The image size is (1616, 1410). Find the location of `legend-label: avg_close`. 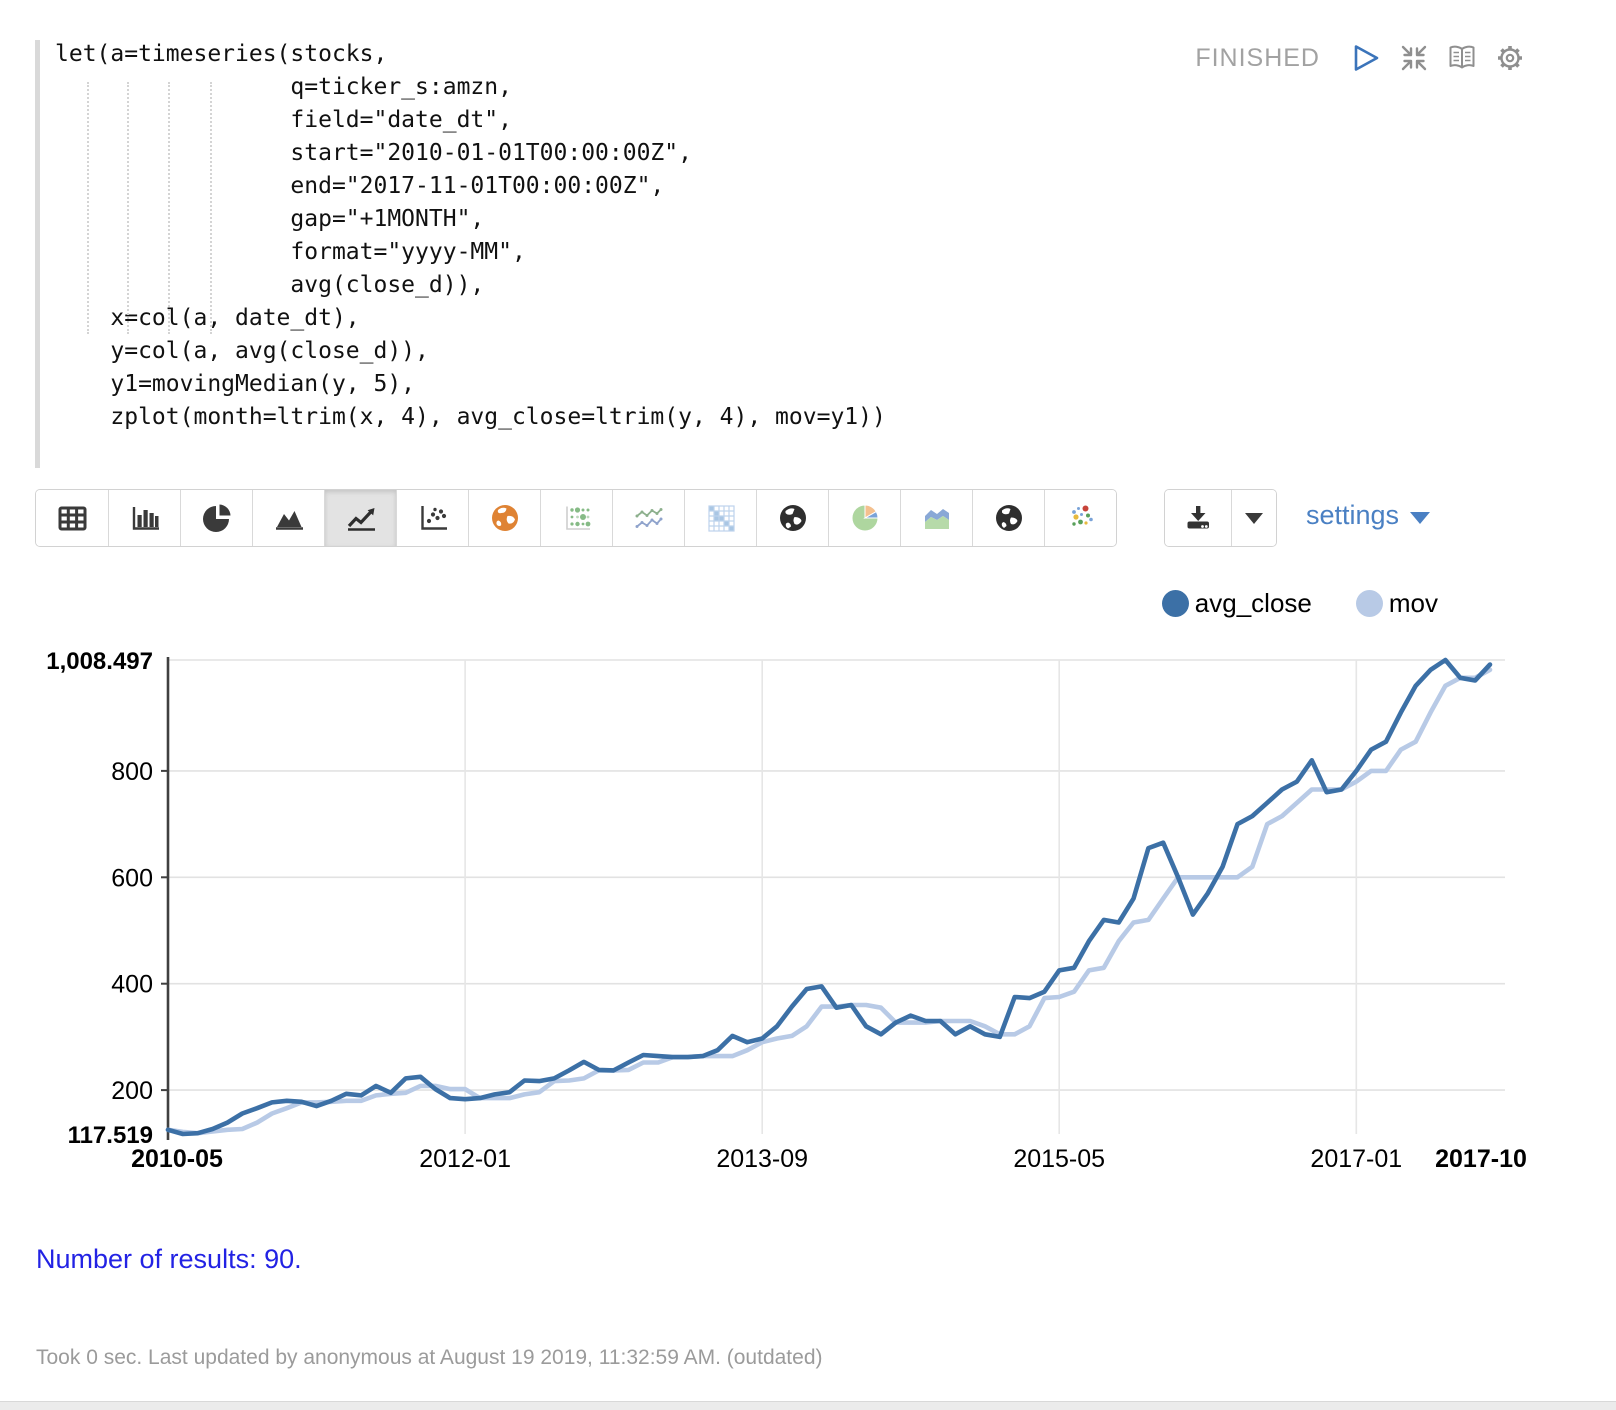

legend-label: avg_close is located at coordinates (1253, 603).